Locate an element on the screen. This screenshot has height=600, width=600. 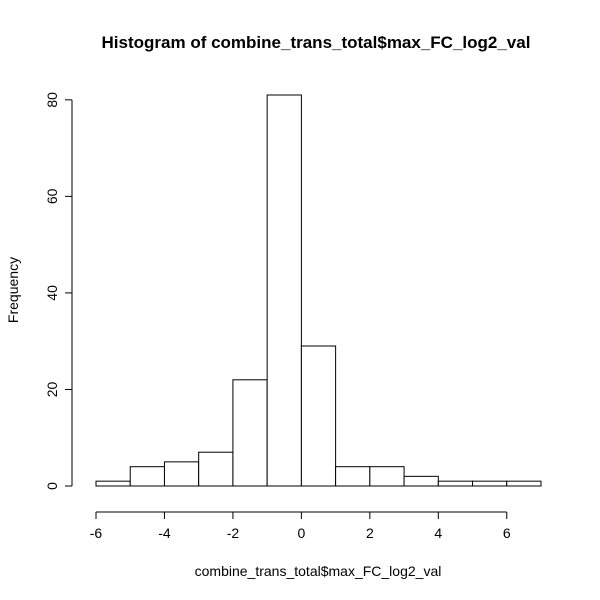
x-tick-label-2: -2 is located at coordinates (233, 533).